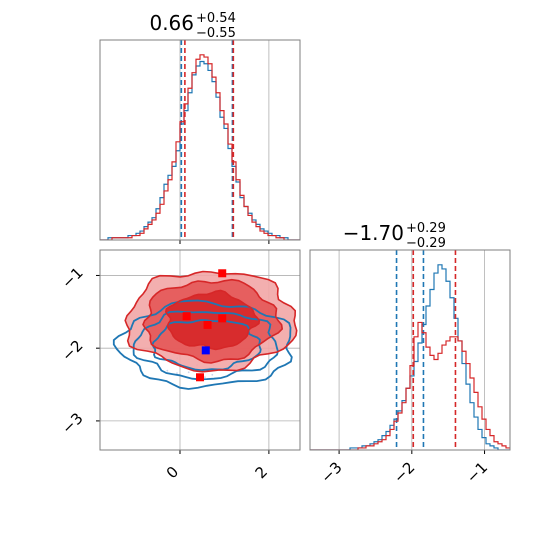 This screenshot has height=550, width=550. What do you see at coordinates (373, 233) in the screenshot?
I see `panel-title-value: −1.70` at bounding box center [373, 233].